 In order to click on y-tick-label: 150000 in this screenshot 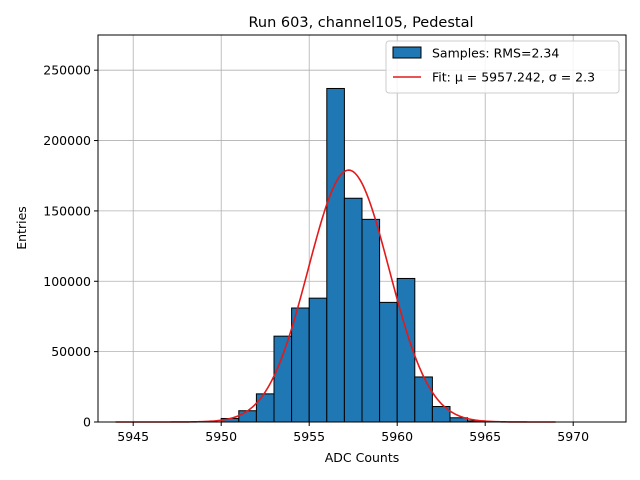, I will do `click(67, 210)`.